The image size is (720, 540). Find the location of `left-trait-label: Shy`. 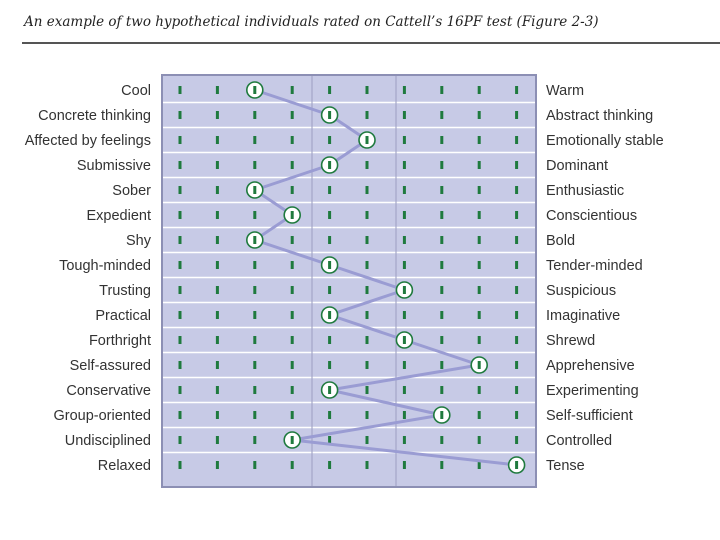

left-trait-label: Shy is located at coordinates (139, 241).